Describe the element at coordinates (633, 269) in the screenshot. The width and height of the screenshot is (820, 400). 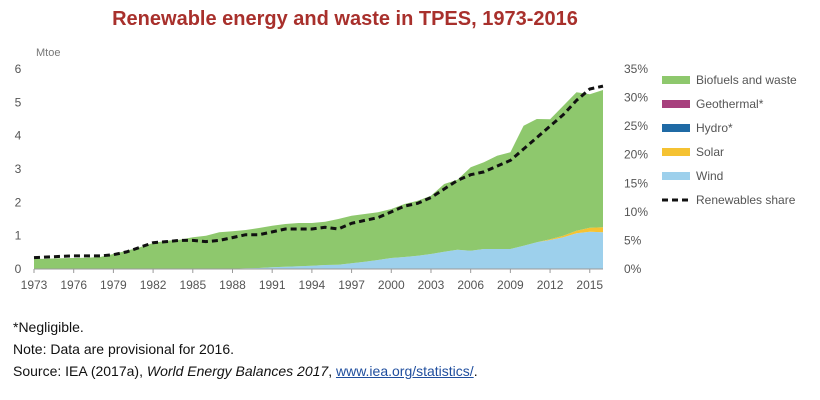
I see `y-right-tick-label: 0%` at that location.